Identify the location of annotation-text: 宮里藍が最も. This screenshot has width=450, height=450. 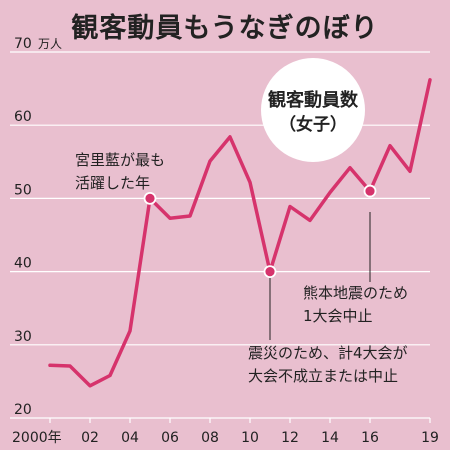
(120, 160).